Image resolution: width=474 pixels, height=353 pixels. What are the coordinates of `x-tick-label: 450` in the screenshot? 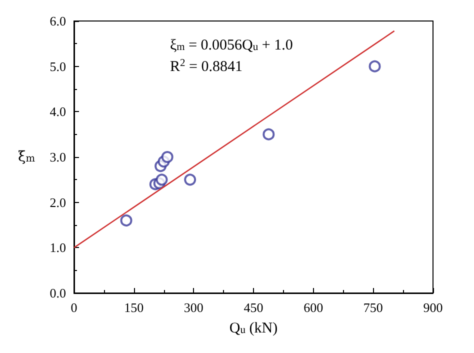 It's located at (254, 307).